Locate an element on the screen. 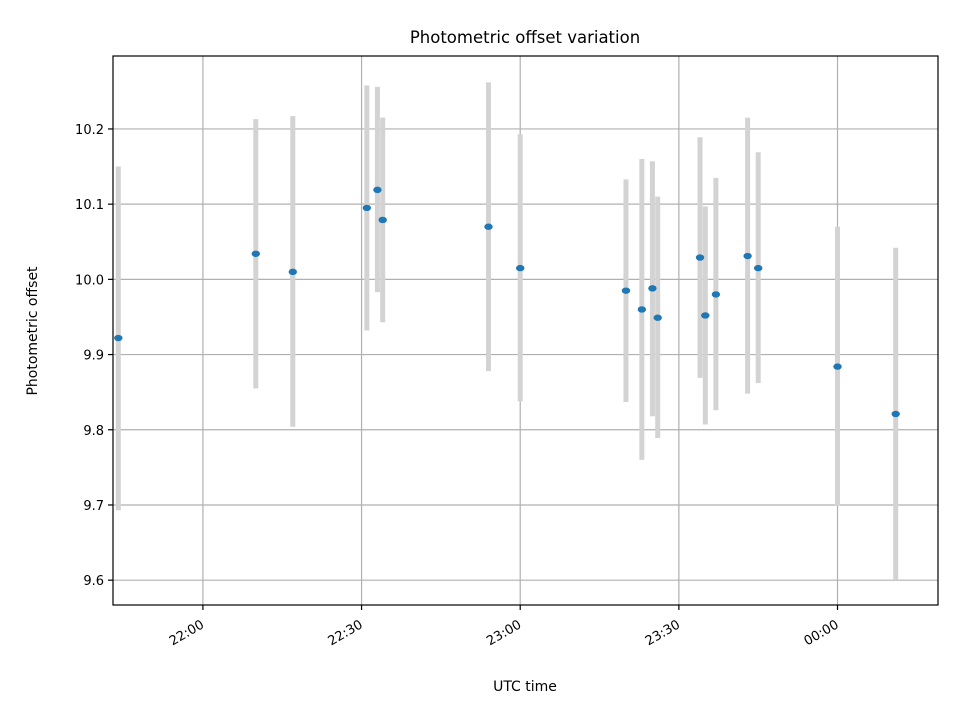  y-tick-label: 9.9 is located at coordinates (93, 356).